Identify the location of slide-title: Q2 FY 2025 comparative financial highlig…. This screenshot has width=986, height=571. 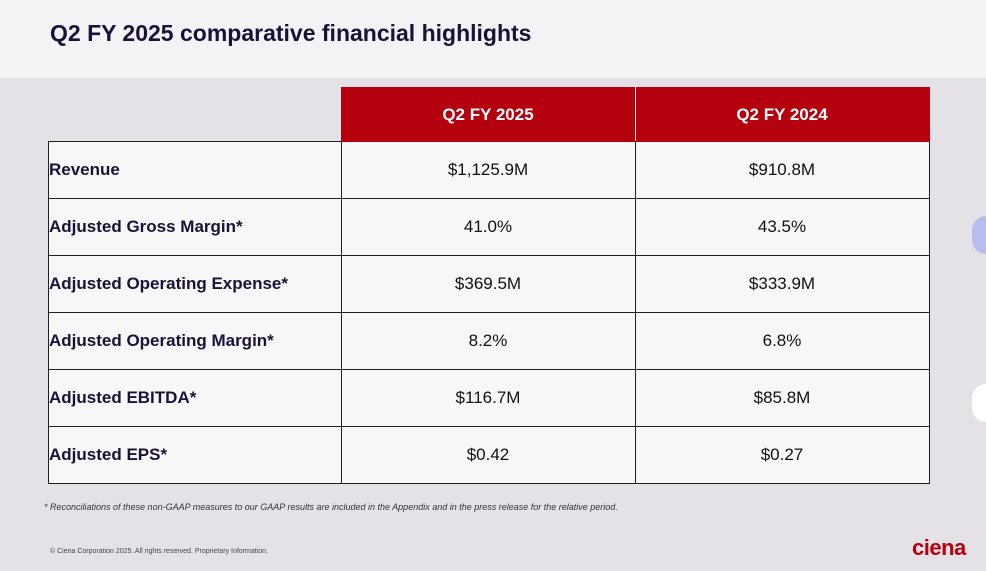
(291, 33).